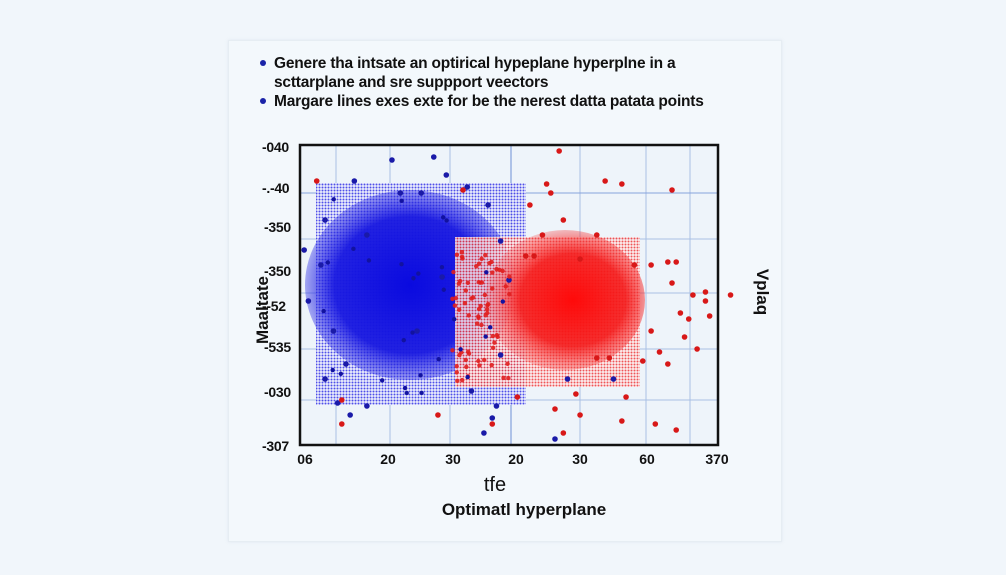 The image size is (1006, 575). Describe the element at coordinates (276, 188) in the screenshot. I see `y-tick: -.-40` at that location.